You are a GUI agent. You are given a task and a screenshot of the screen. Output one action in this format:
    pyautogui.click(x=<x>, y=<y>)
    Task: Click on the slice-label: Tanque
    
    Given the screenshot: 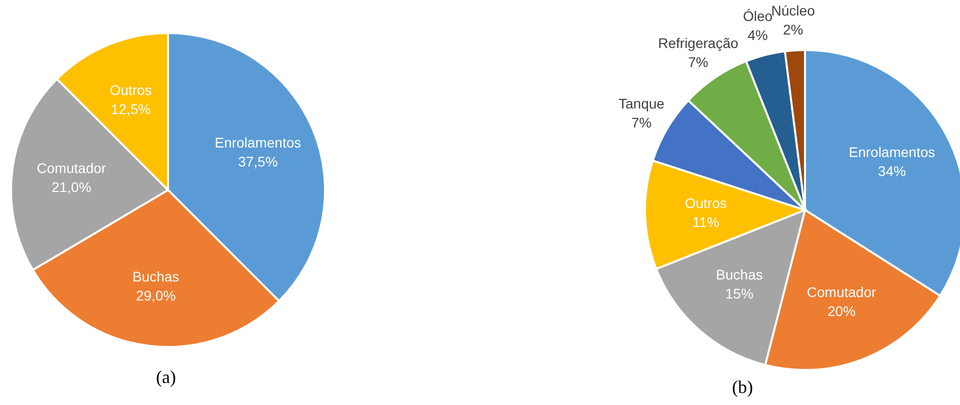 What is the action you would take?
    pyautogui.click(x=641, y=103)
    